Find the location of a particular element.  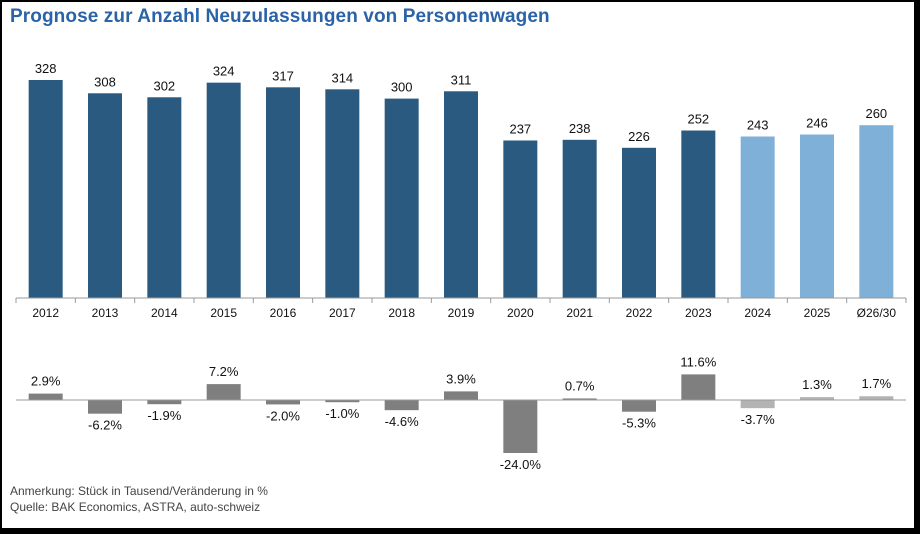

x-tick-label-2024: 2024 is located at coordinates (757, 313).